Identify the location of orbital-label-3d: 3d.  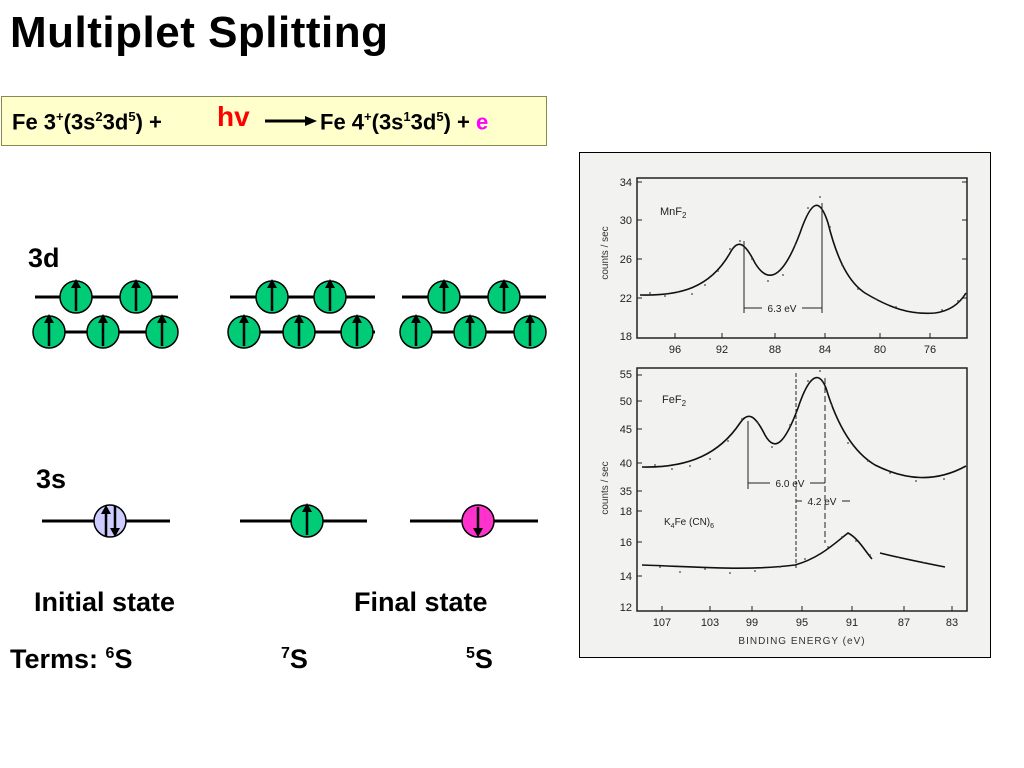
(44, 258).